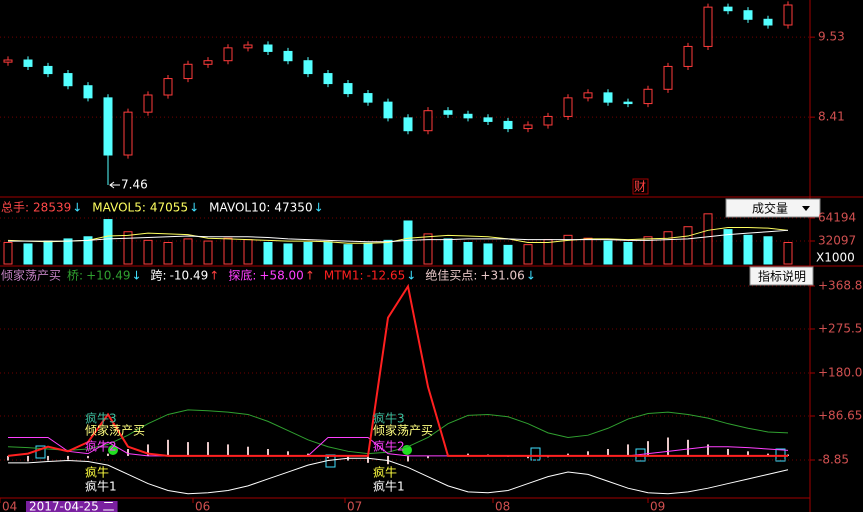  I want to click on legend-text: MAVOL5:, so click(119, 208).